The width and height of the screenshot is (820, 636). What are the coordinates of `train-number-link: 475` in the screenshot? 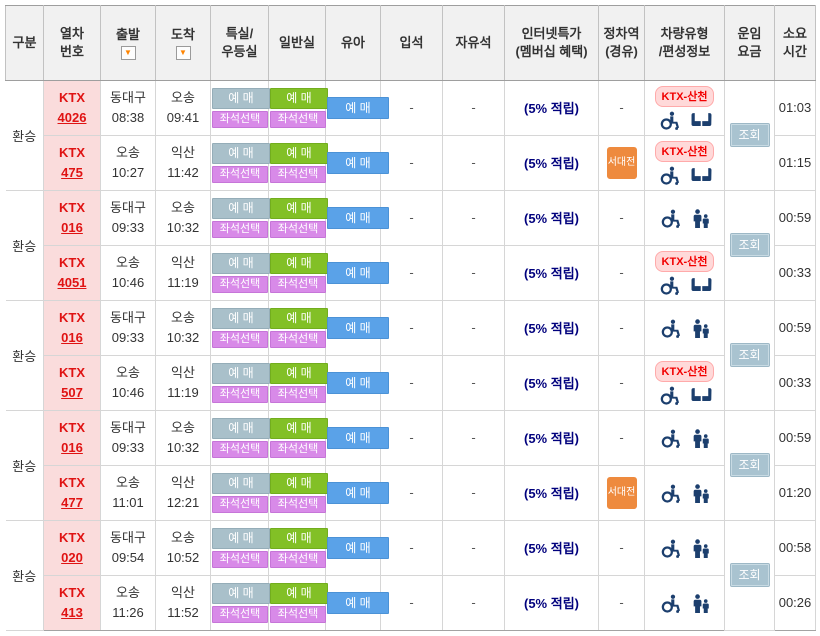 It's located at (72, 172).